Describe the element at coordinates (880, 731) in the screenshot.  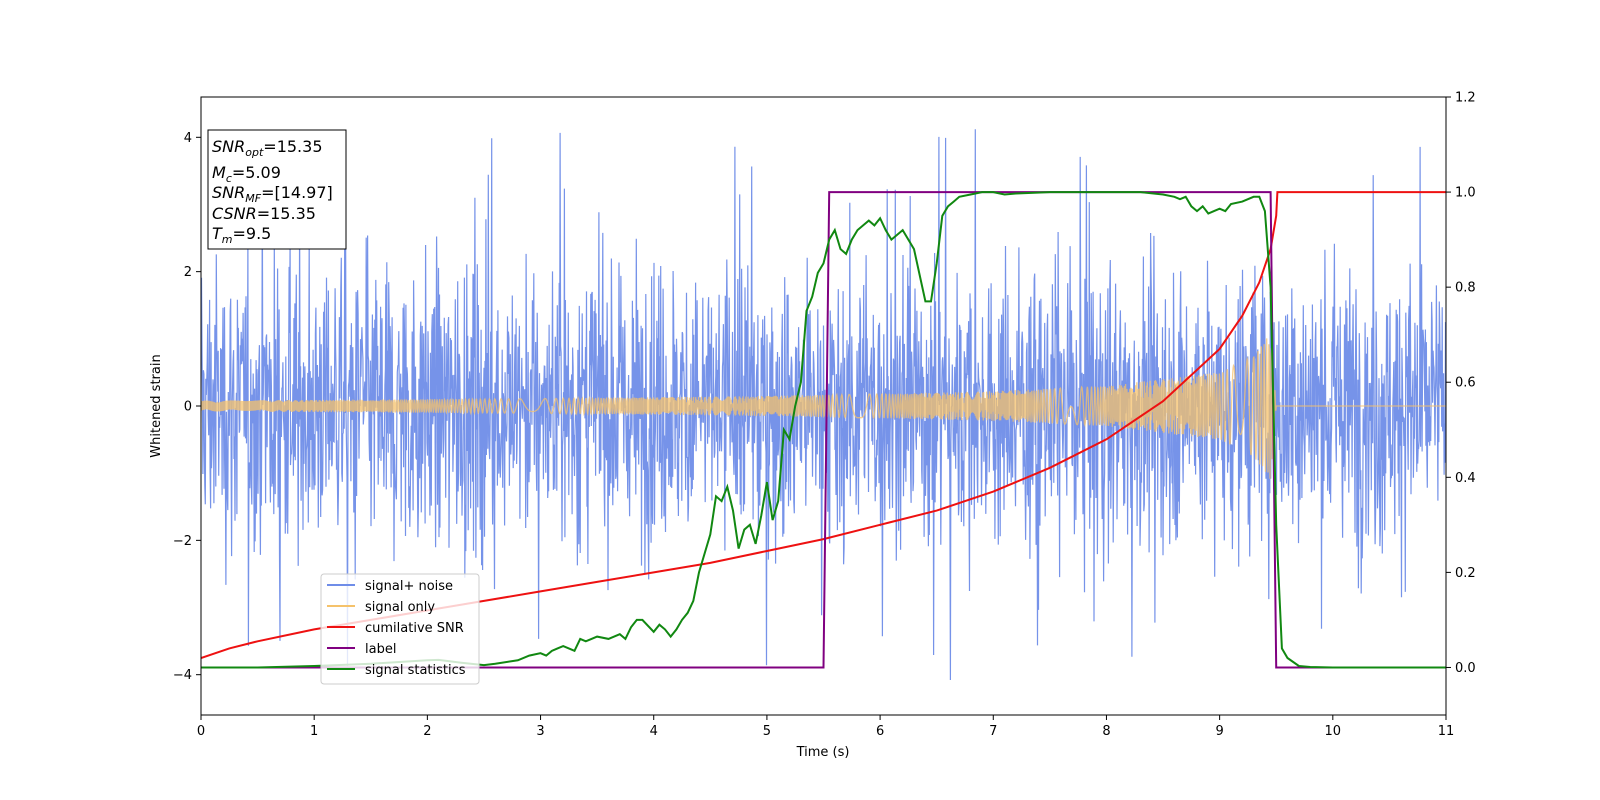
I see `x-tick-label: 6` at that location.